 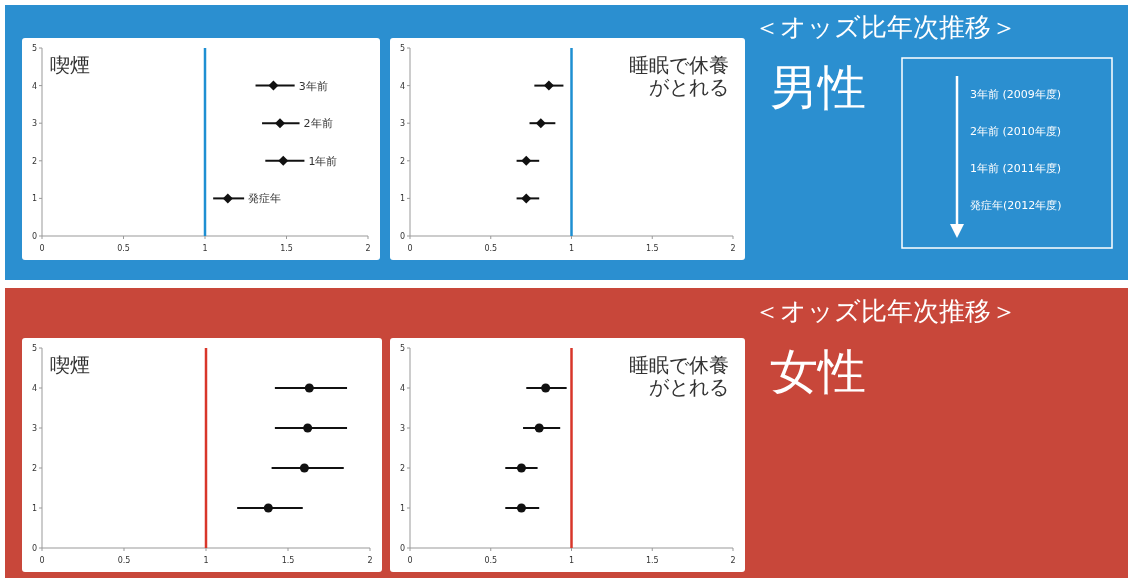 I want to click on text: 3年前 (2009年度), so click(x=1016, y=94).